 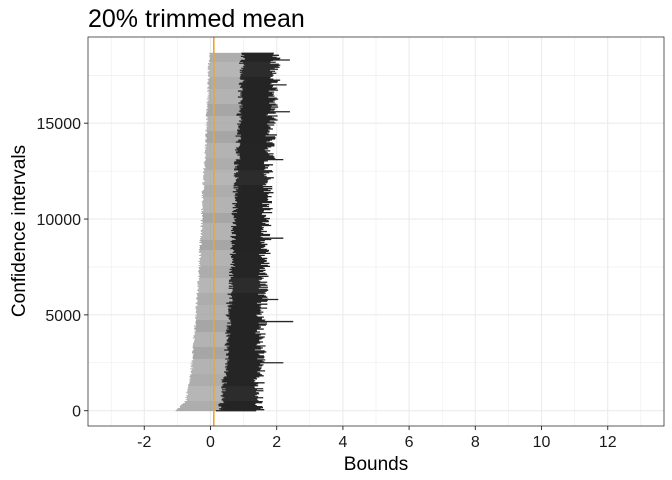 I want to click on x-tick-label: 4, so click(x=342, y=442).